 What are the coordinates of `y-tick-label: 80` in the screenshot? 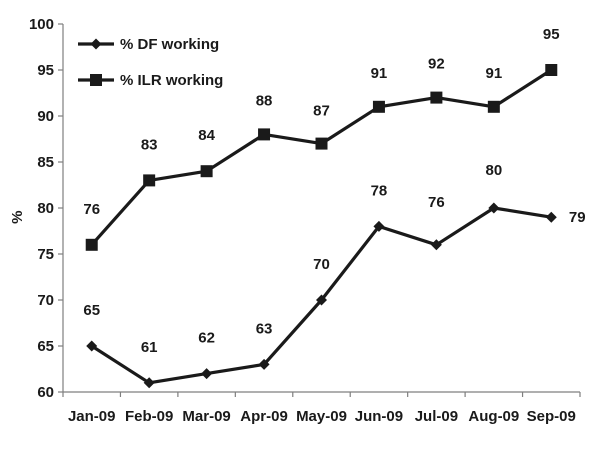 It's located at (45, 208).